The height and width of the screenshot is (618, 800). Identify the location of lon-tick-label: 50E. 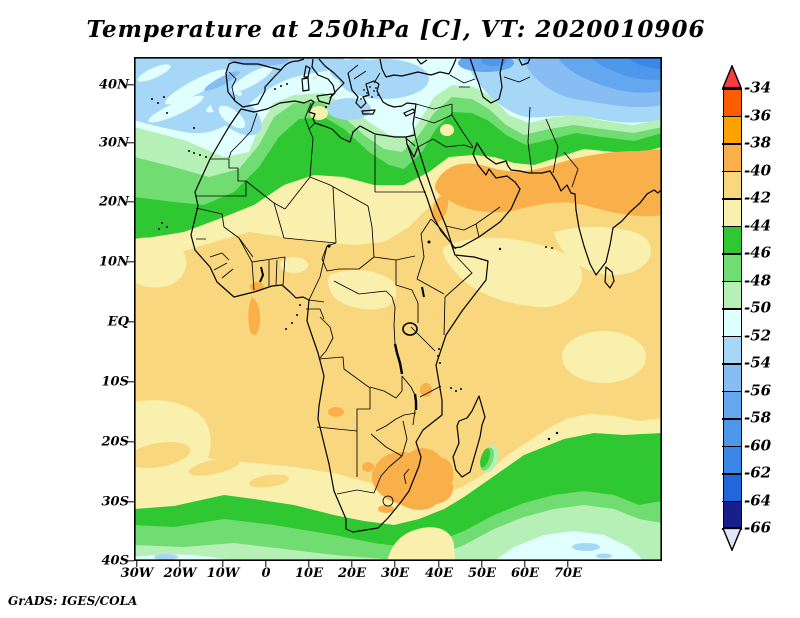
(482, 573).